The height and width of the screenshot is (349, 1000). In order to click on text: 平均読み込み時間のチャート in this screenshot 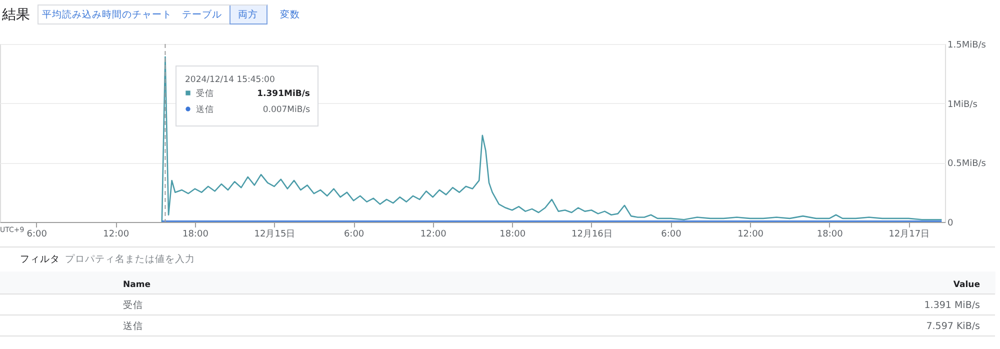, I will do `click(107, 14)`.